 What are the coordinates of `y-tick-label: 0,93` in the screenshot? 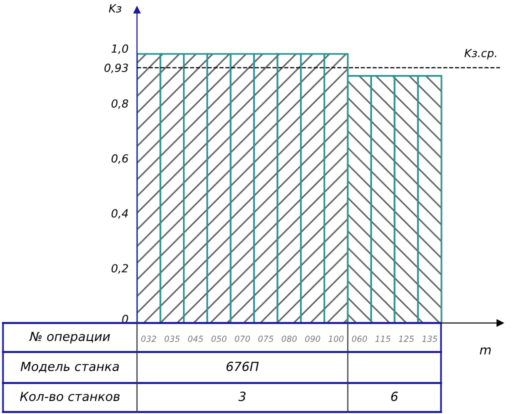 It's located at (116, 69).